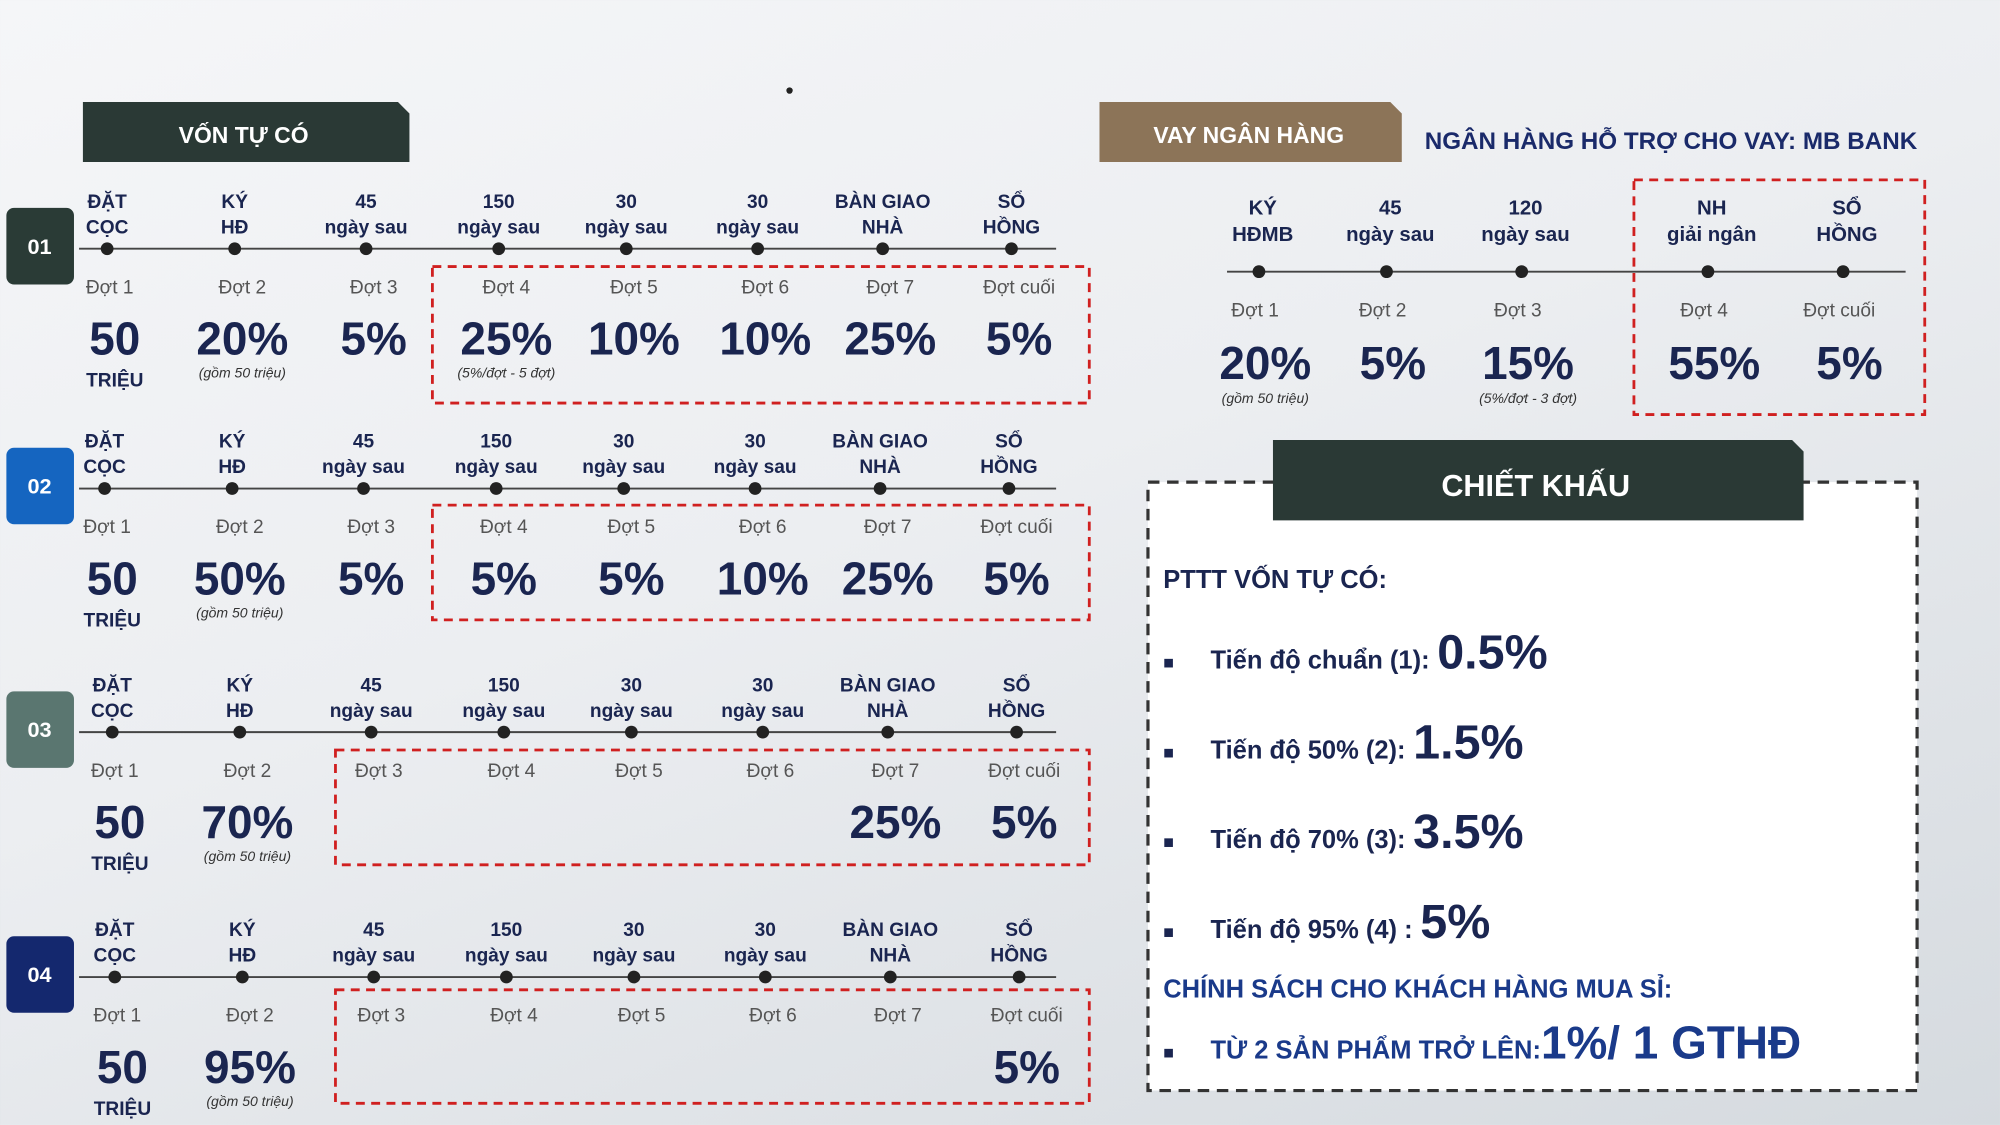  Describe the element at coordinates (1468, 742) in the screenshot. I see `discount-value: 1.5%` at that location.